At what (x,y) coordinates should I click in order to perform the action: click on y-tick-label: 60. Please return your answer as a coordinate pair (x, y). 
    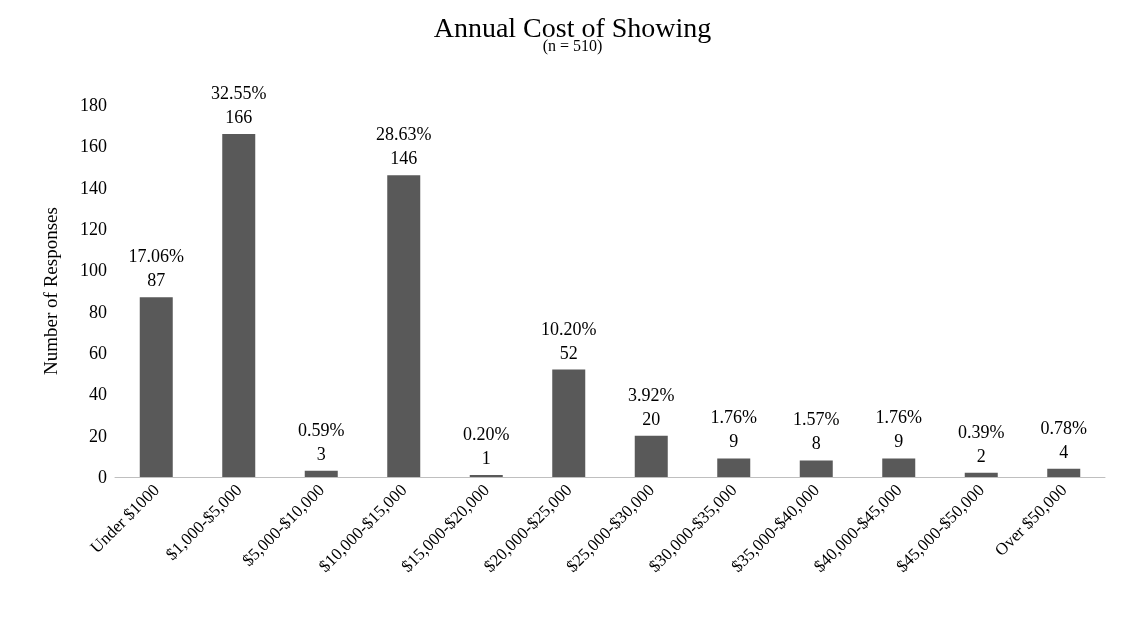
    Looking at the image, I should click on (98, 353).